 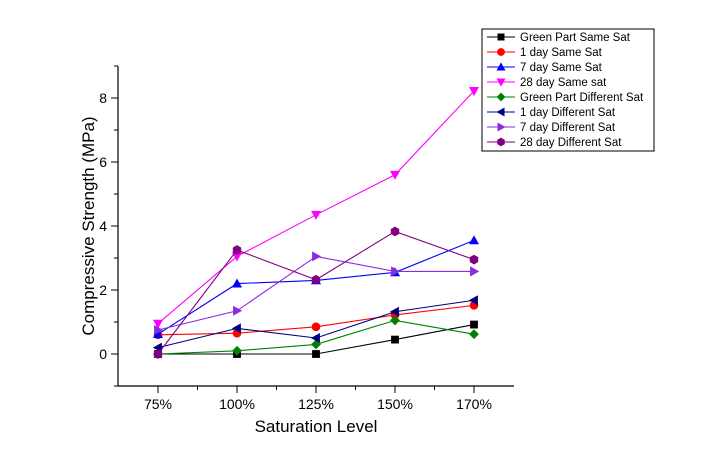 What do you see at coordinates (575, 38) in the screenshot?
I see `legend-label: Green Part Same Sat` at bounding box center [575, 38].